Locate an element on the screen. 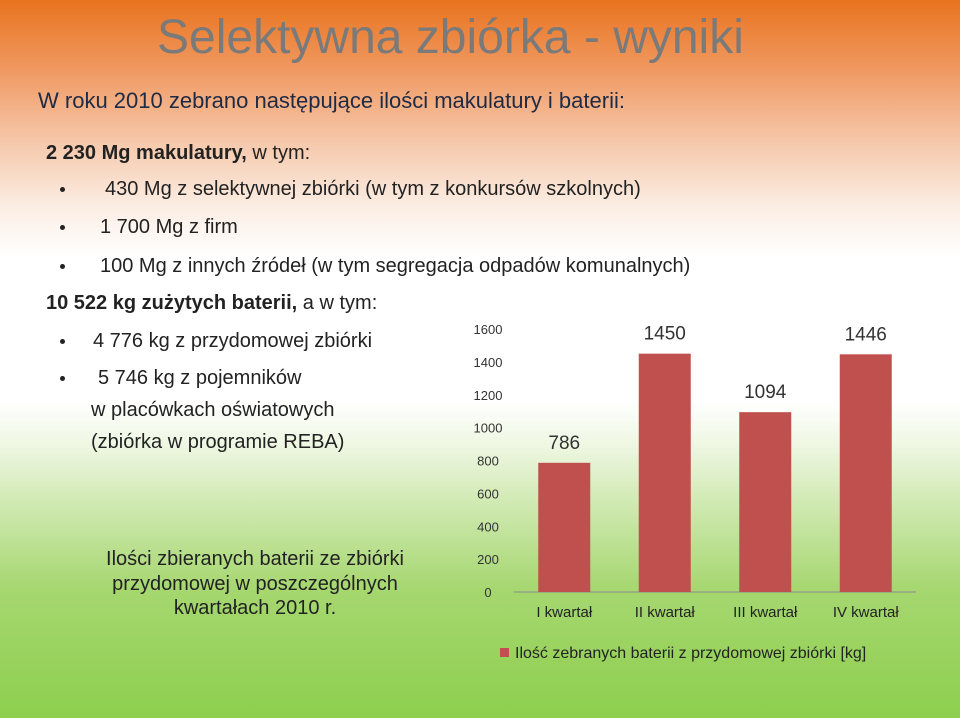 The width and height of the screenshot is (960, 718). y-tick-label: 1400 is located at coordinates (488, 362).